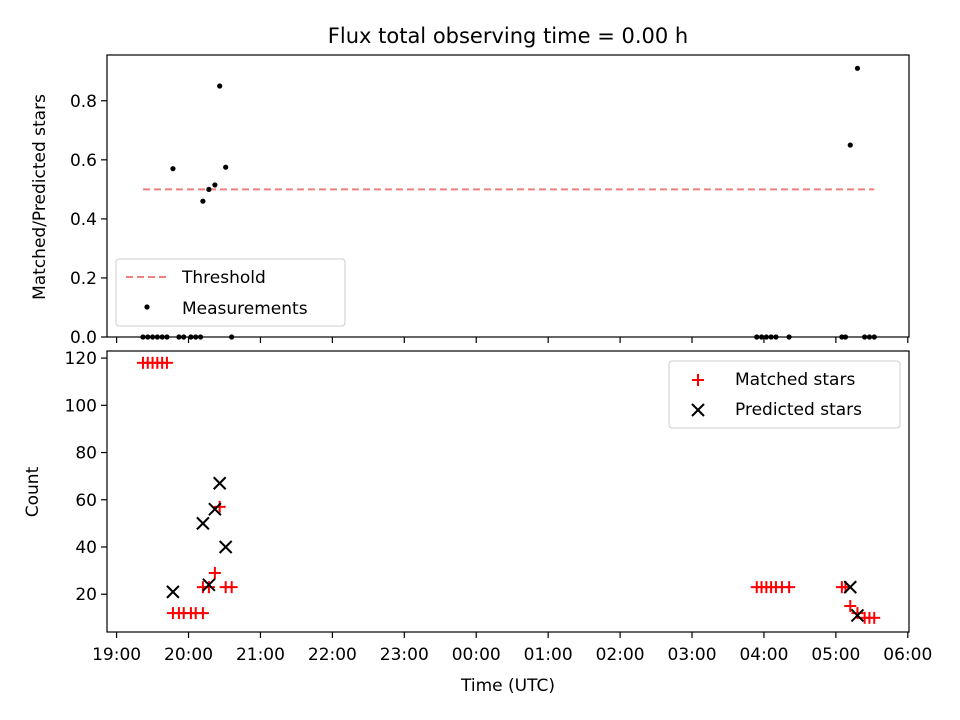 The height and width of the screenshot is (720, 960). What do you see at coordinates (86, 501) in the screenshot?
I see `bottom-y-tick-label: 60` at bounding box center [86, 501].